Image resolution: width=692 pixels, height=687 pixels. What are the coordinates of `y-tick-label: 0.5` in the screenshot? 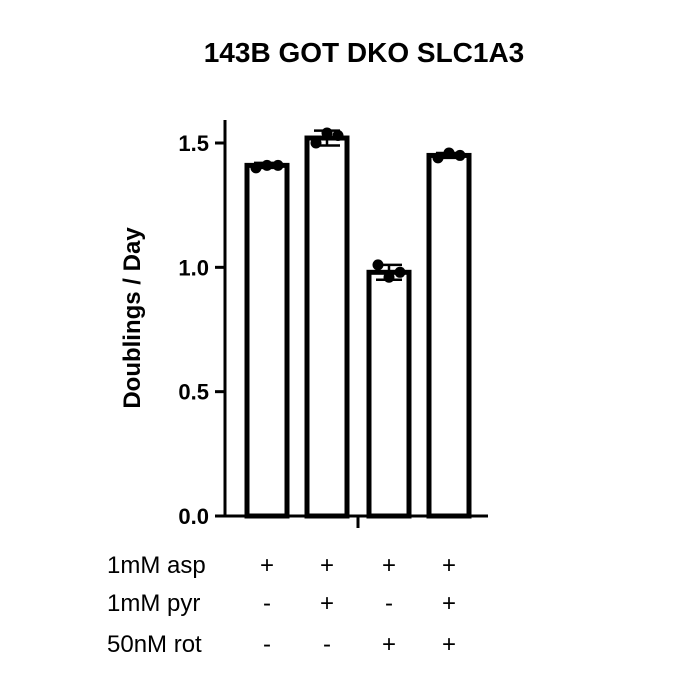 It's located at (193, 392).